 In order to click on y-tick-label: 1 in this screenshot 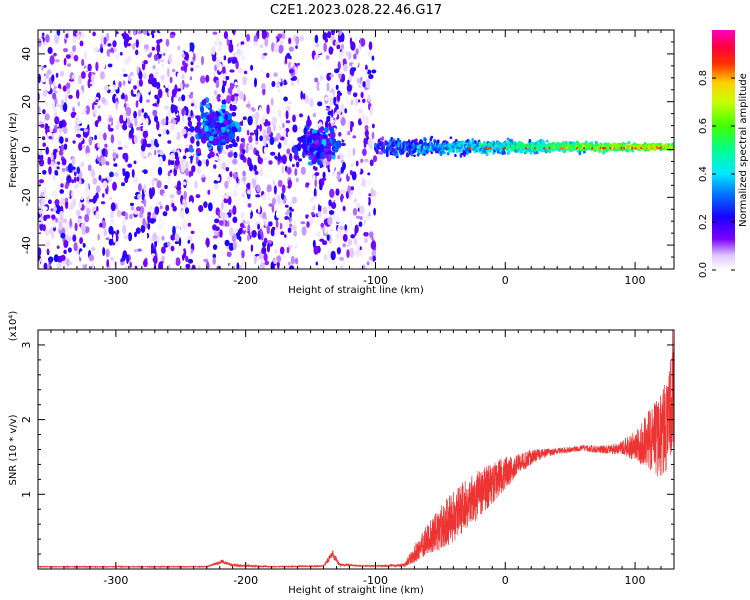, I will do `click(26, 494)`.